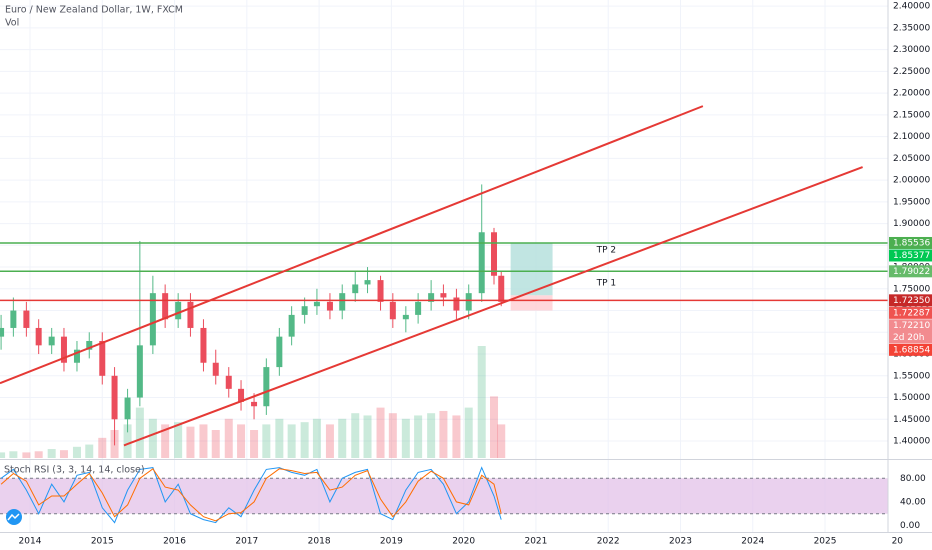 Image resolution: width=932 pixels, height=550 pixels. Describe the element at coordinates (911, 442) in the screenshot. I see `y-tick-label: 1.40000` at that location.